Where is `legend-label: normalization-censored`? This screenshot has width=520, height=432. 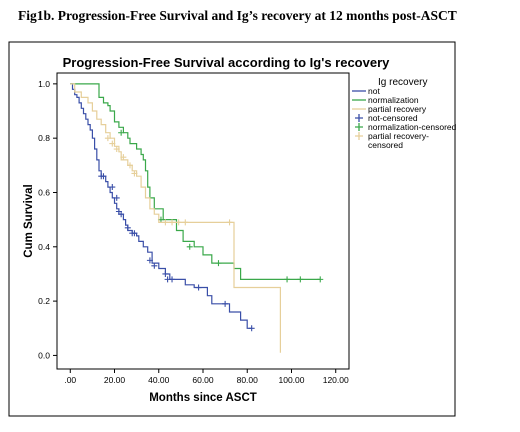 legend-label: normalization-censored is located at coordinates (412, 127).